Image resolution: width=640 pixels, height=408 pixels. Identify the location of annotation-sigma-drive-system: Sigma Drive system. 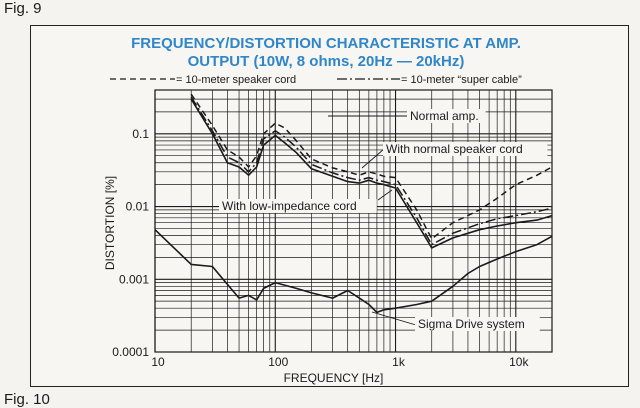
(471, 324).